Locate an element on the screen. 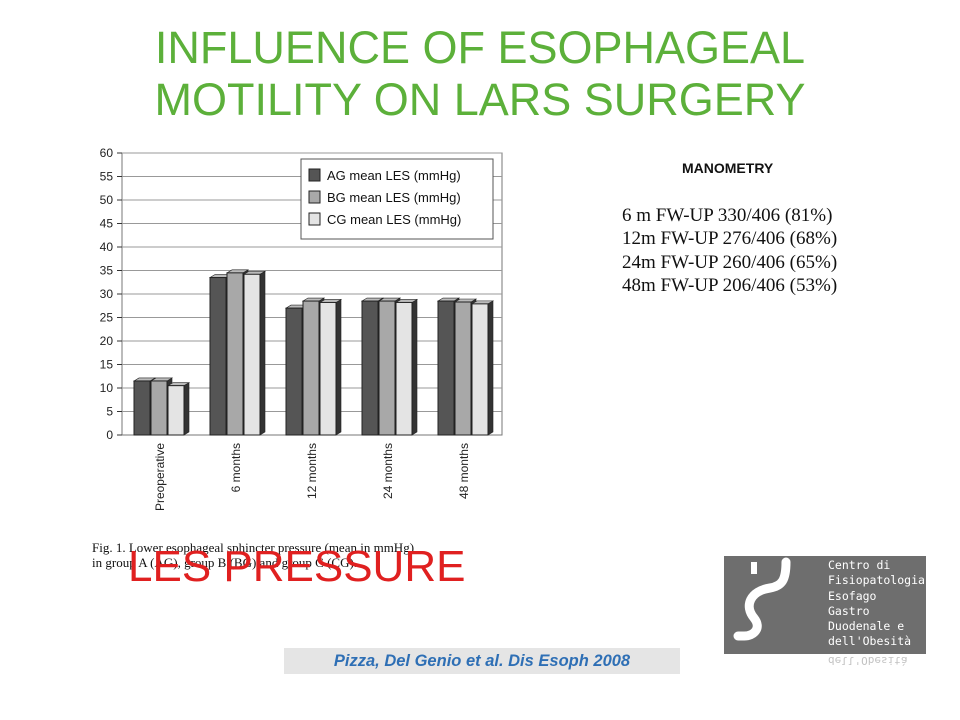 The height and width of the screenshot is (720, 960). y-tick-label: 0 is located at coordinates (109, 435).